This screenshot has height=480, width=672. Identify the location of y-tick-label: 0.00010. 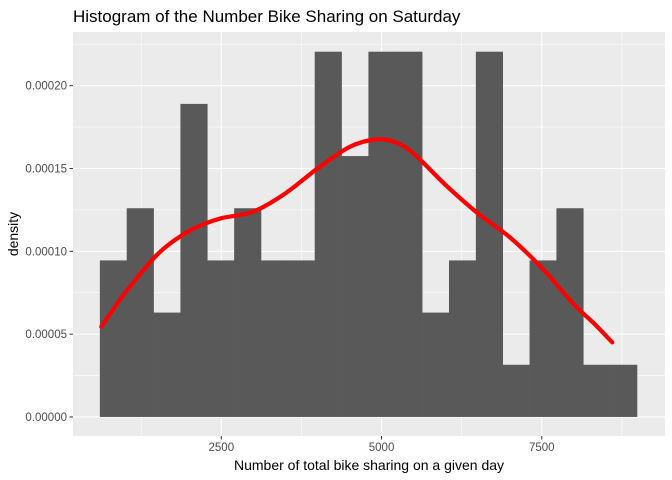
(46, 252).